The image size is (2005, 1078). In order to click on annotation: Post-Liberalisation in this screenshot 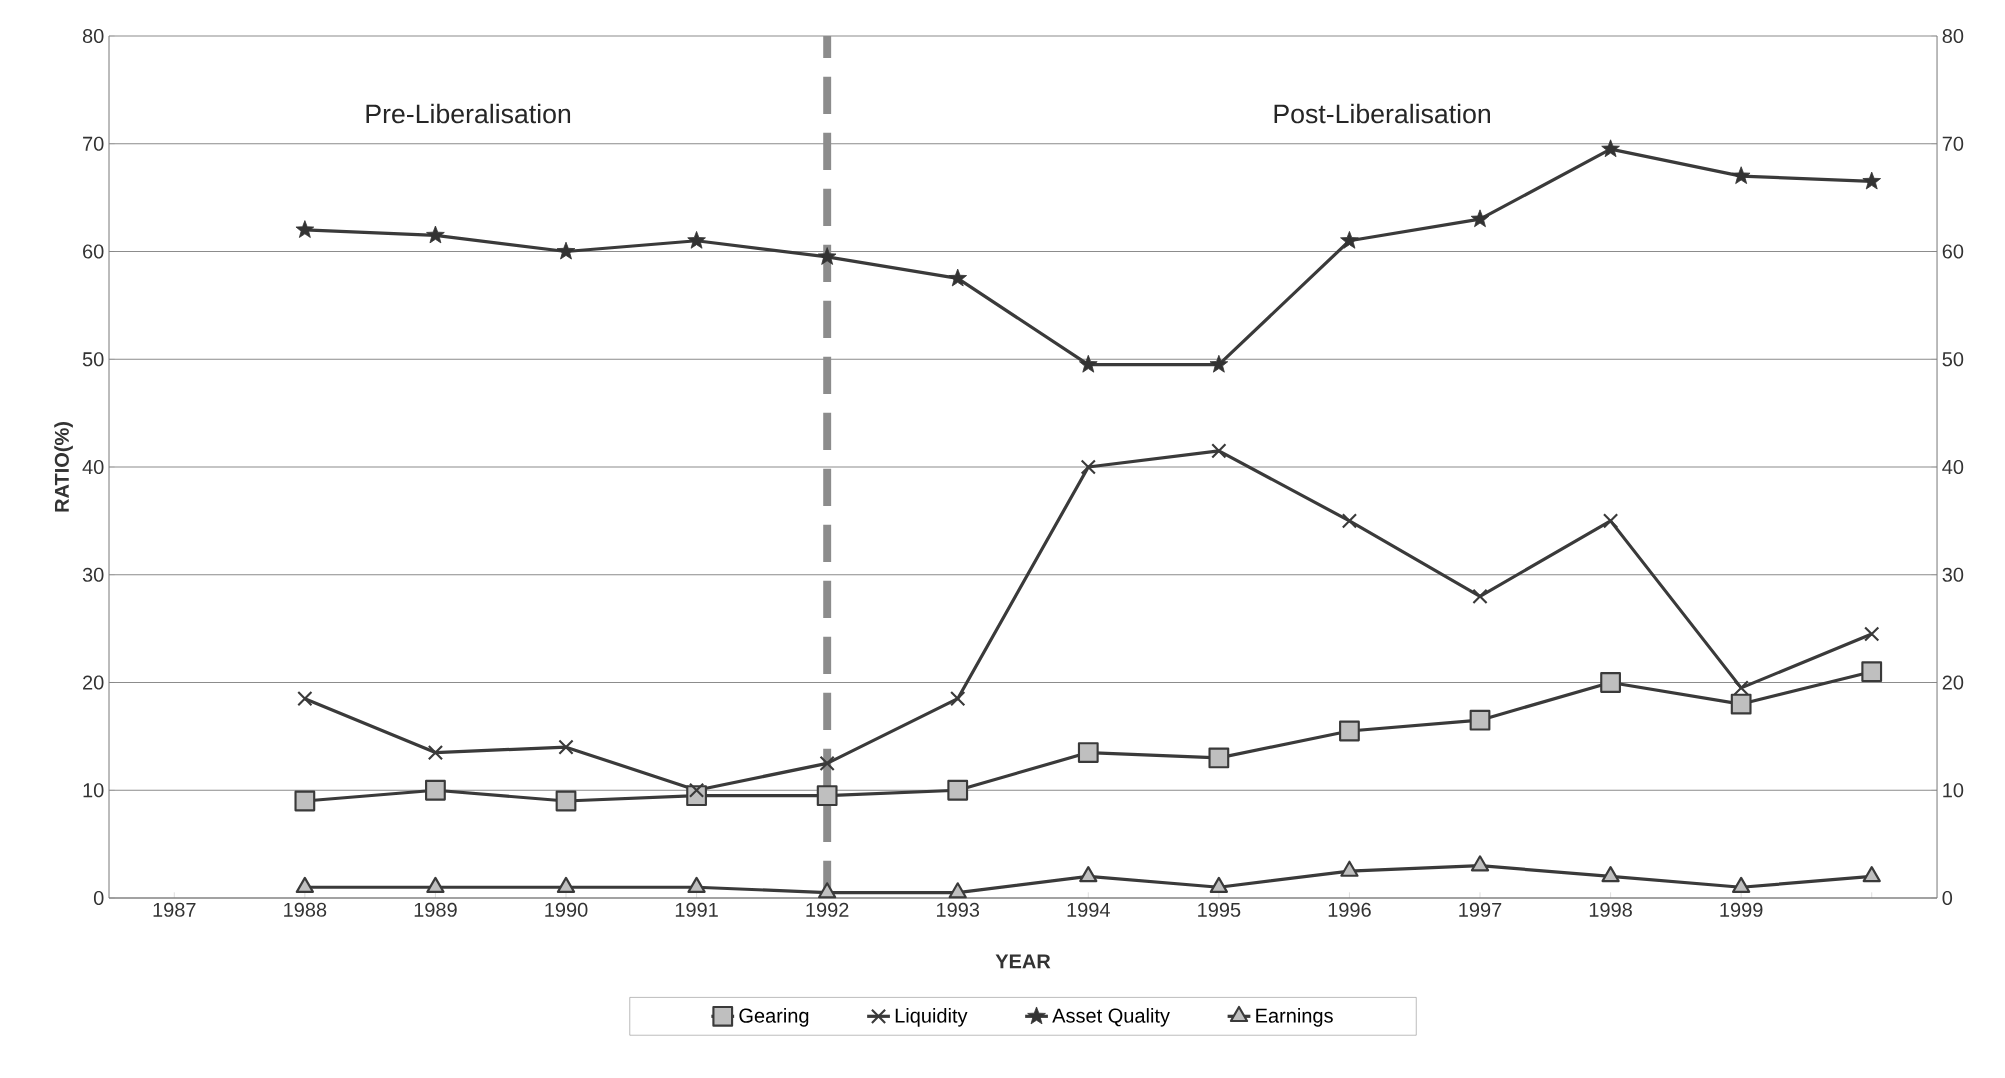, I will do `click(1382, 113)`.